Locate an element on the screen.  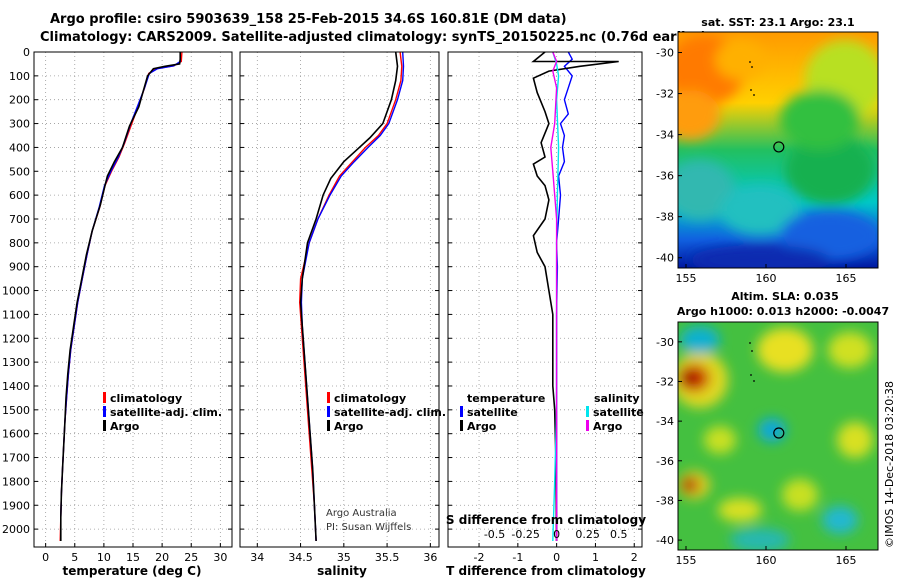
series-s-argo is located at coordinates (554, 296).